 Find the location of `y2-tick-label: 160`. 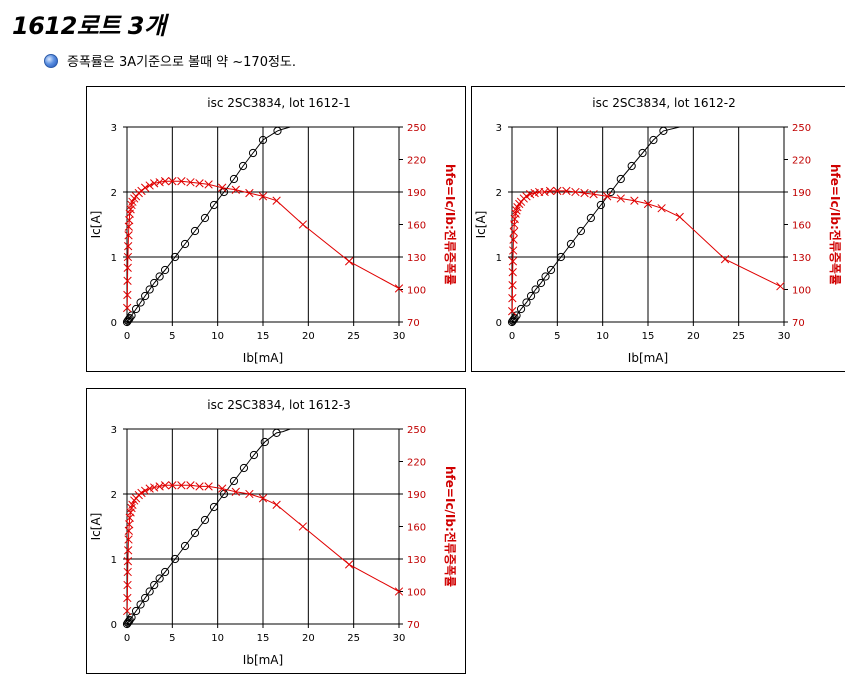

y2-tick-label: 160 is located at coordinates (801, 226).